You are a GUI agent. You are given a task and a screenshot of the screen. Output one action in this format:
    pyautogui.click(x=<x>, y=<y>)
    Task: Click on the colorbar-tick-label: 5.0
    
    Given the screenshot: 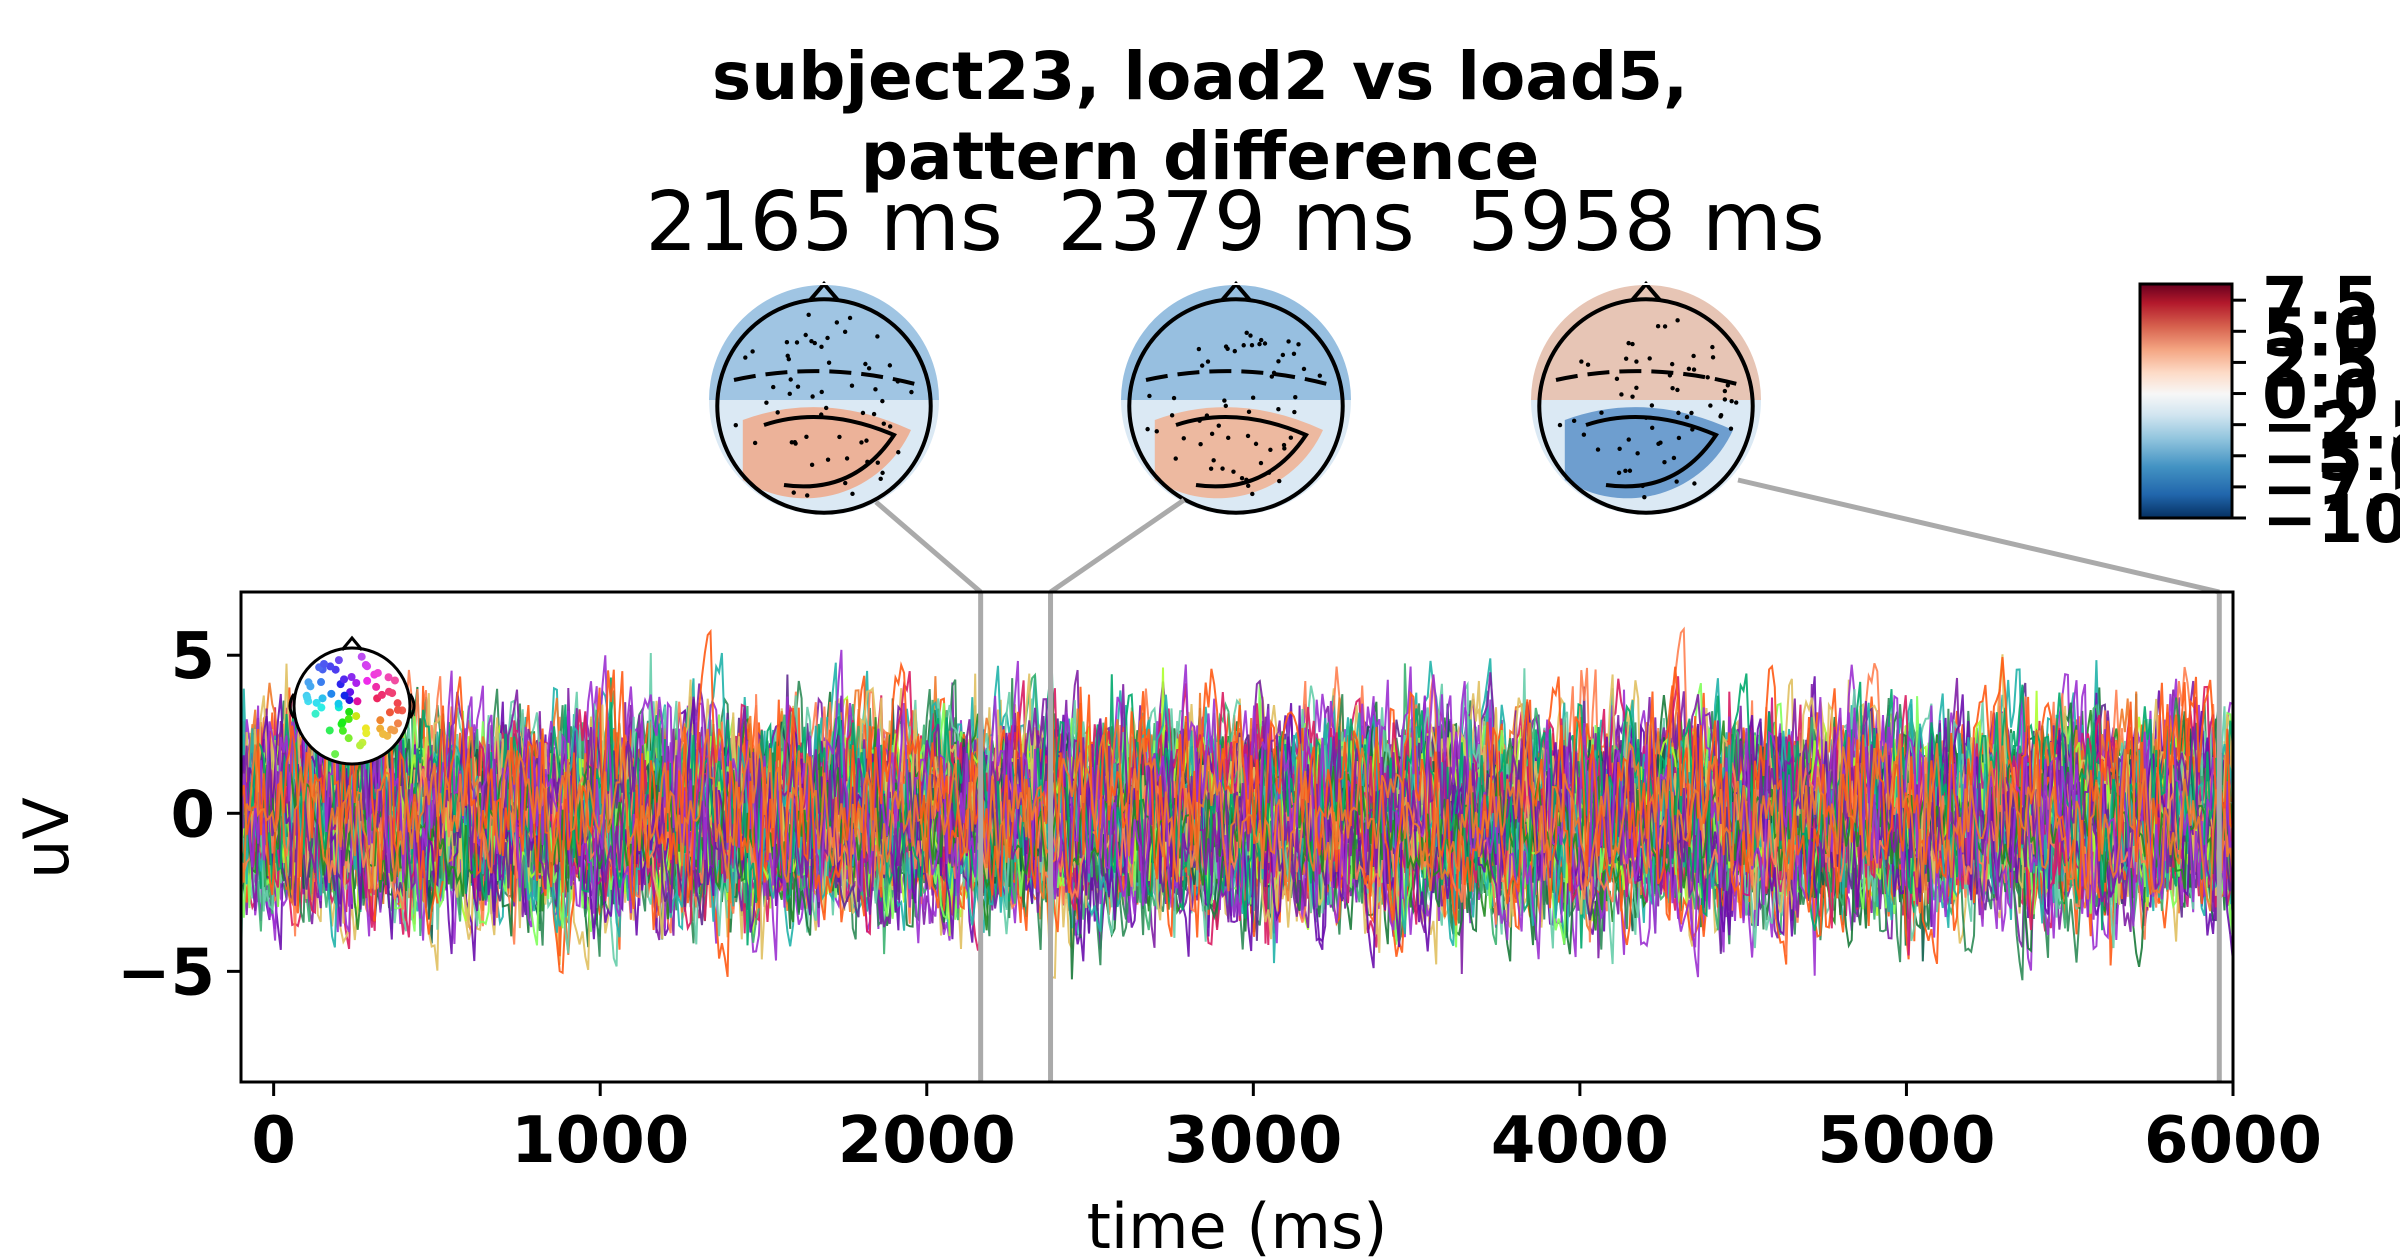 What is the action you would take?
    pyautogui.click(x=2320, y=332)
    